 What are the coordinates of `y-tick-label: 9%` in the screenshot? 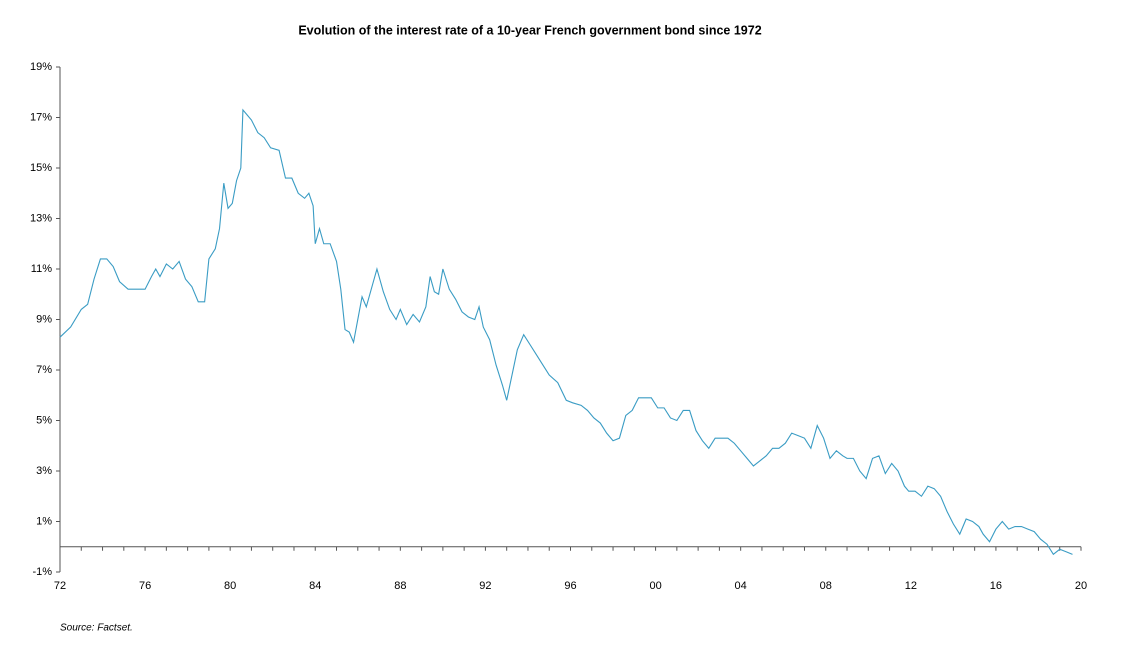 It's located at (44, 319).